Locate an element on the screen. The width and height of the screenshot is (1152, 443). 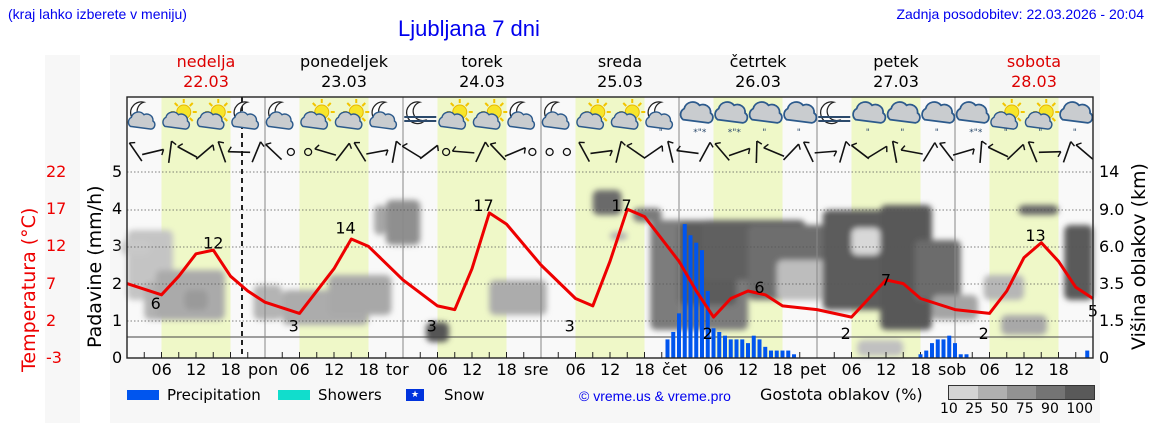
tick-label: 9.0 is located at coordinates (1112, 209).